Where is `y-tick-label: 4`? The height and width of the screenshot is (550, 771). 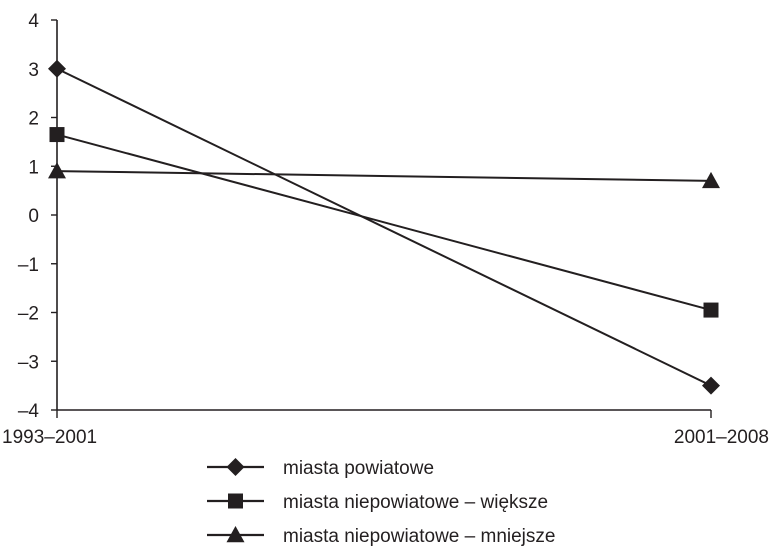 y-tick-label: 4 is located at coordinates (33, 21).